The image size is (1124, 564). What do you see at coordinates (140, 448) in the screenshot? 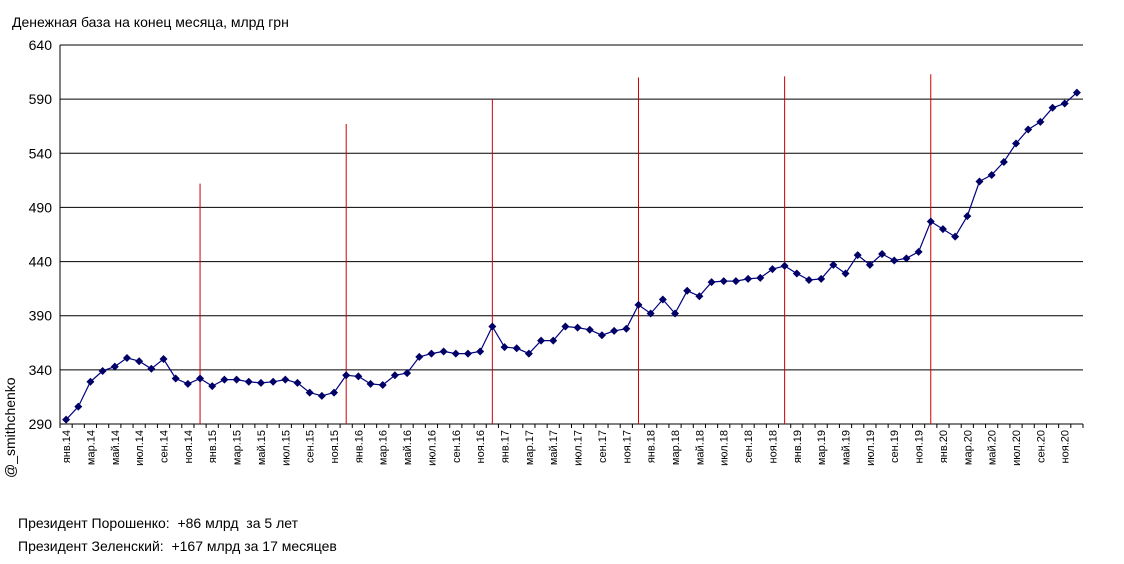
I see `x-tick-label: июл.14` at bounding box center [140, 448].